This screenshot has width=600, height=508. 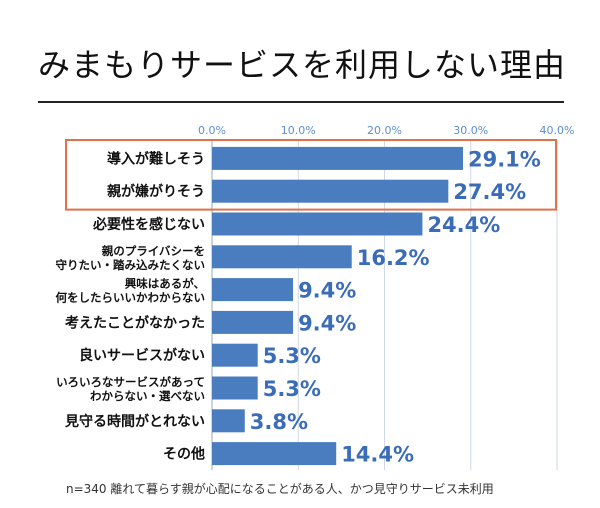 What do you see at coordinates (384, 130) in the screenshot?
I see `x-tick-label: 20.0%` at bounding box center [384, 130].